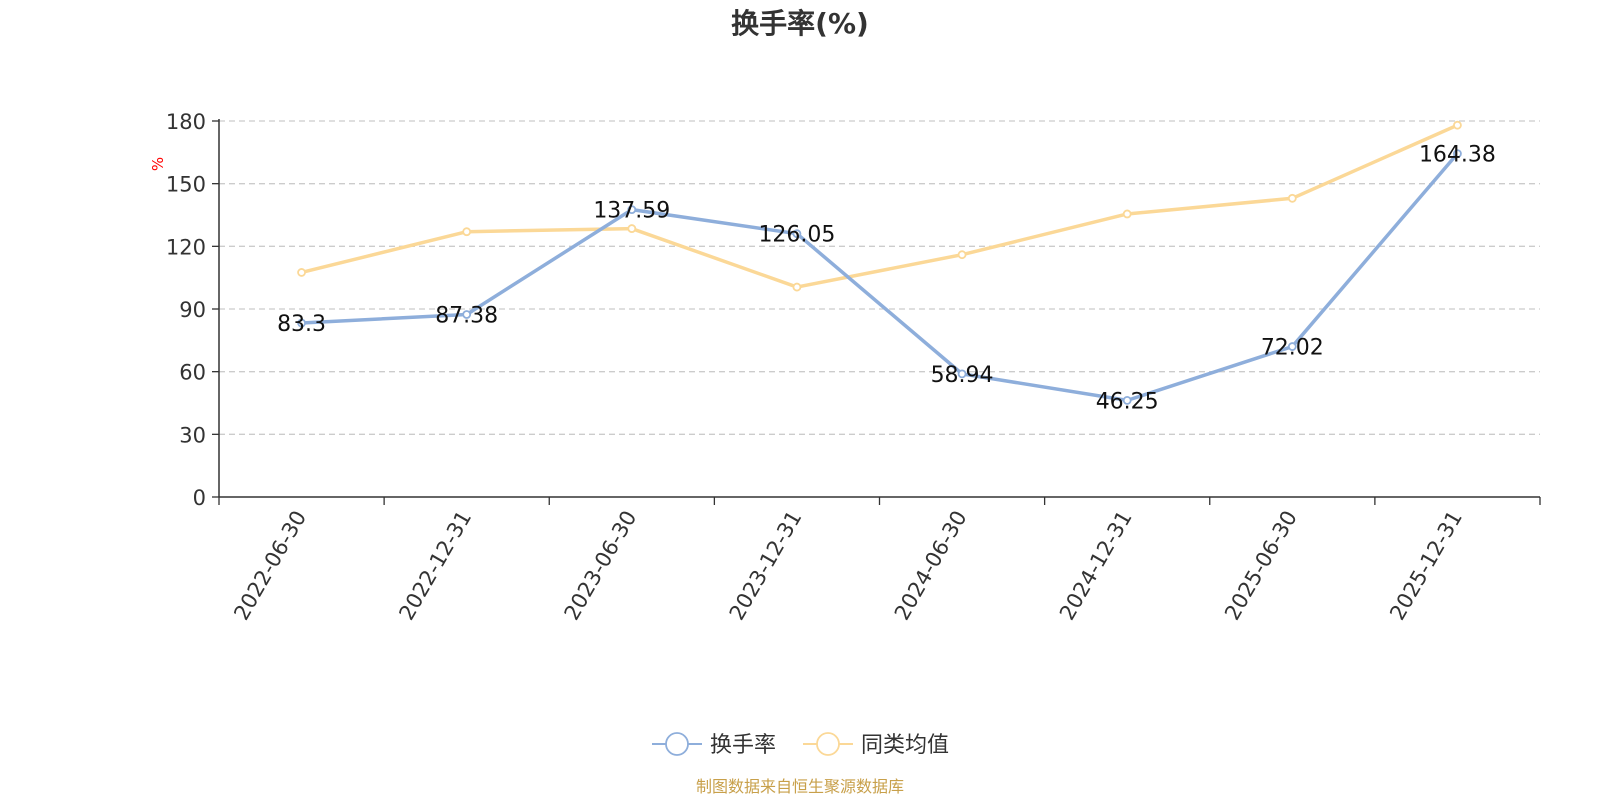 This screenshot has height=800, width=1600. What do you see at coordinates (270, 566) in the screenshot?
I see `x-tick-label: 2022-06-30` at bounding box center [270, 566].